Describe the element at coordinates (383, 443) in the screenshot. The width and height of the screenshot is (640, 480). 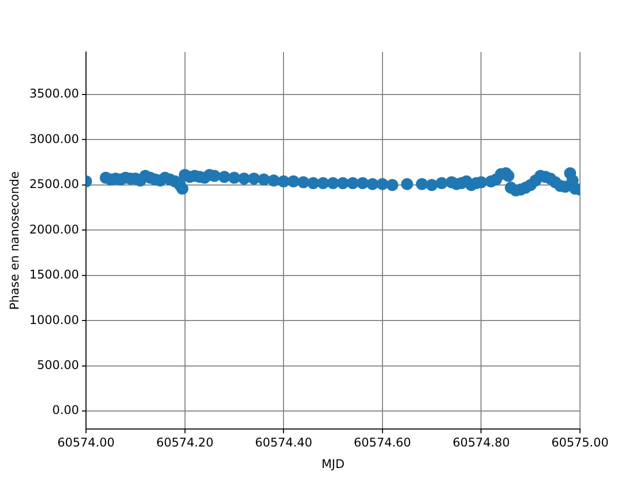
I see `x-tick-label: 60574.60` at that location.